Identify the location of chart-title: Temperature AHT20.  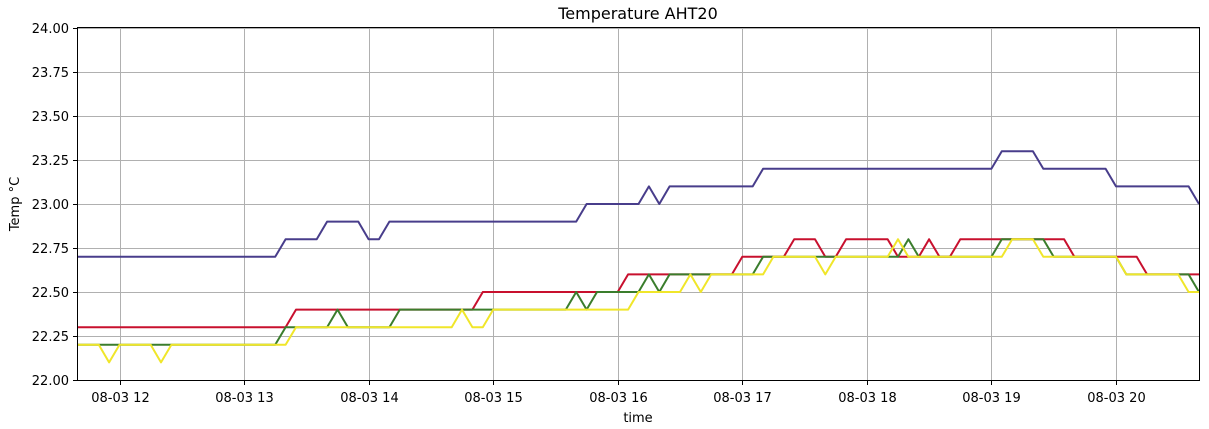
(637, 13).